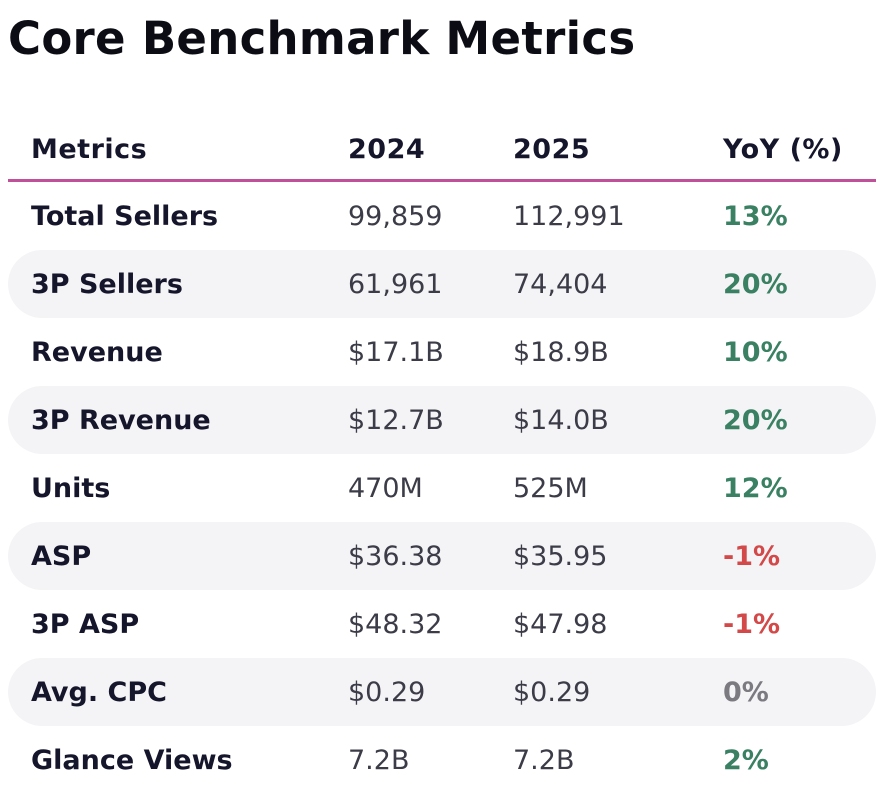  What do you see at coordinates (395, 556) in the screenshot?
I see `value-2024: $36.38` at bounding box center [395, 556].